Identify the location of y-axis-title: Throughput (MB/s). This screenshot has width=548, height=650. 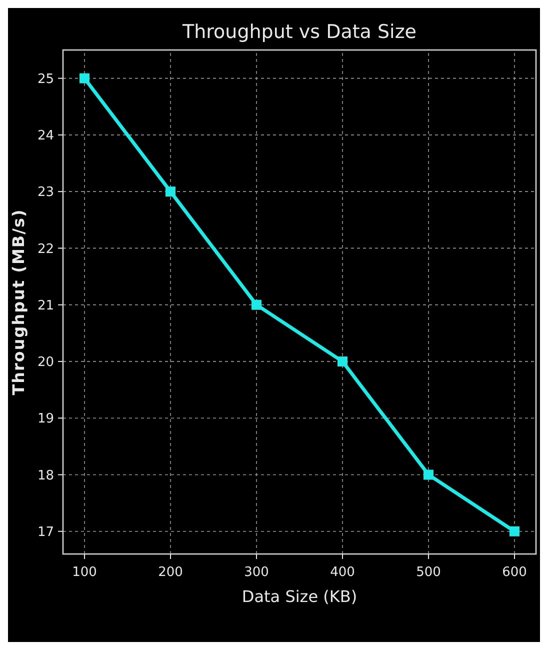
(18, 302).